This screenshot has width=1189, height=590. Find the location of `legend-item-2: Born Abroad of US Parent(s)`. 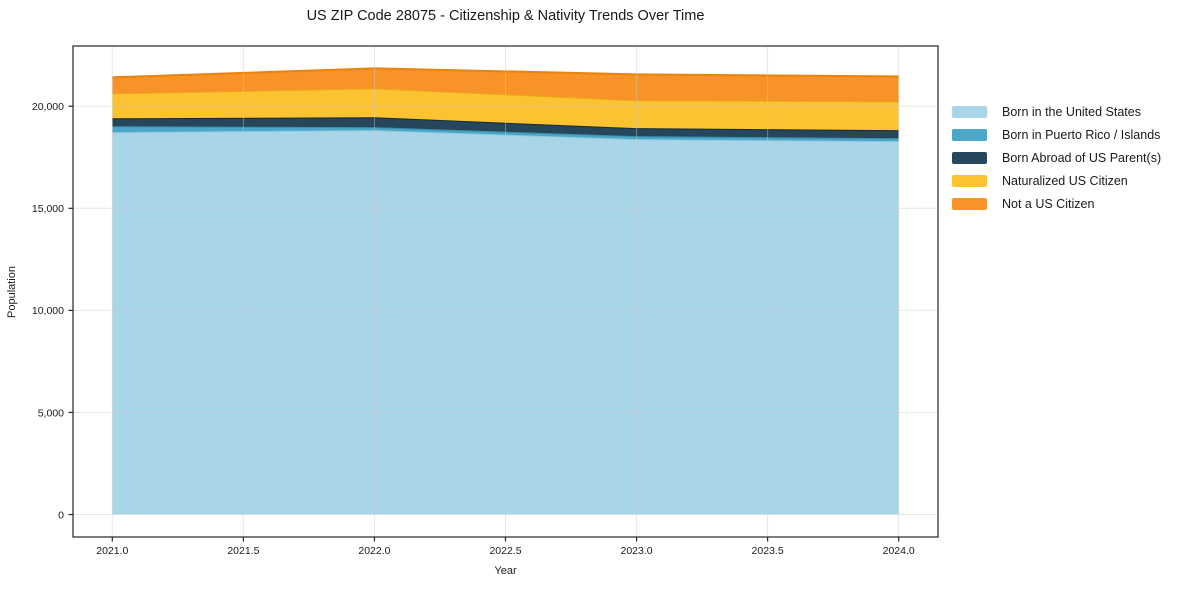

legend-item-2: Born Abroad of US Parent(s) is located at coordinates (1057, 158).